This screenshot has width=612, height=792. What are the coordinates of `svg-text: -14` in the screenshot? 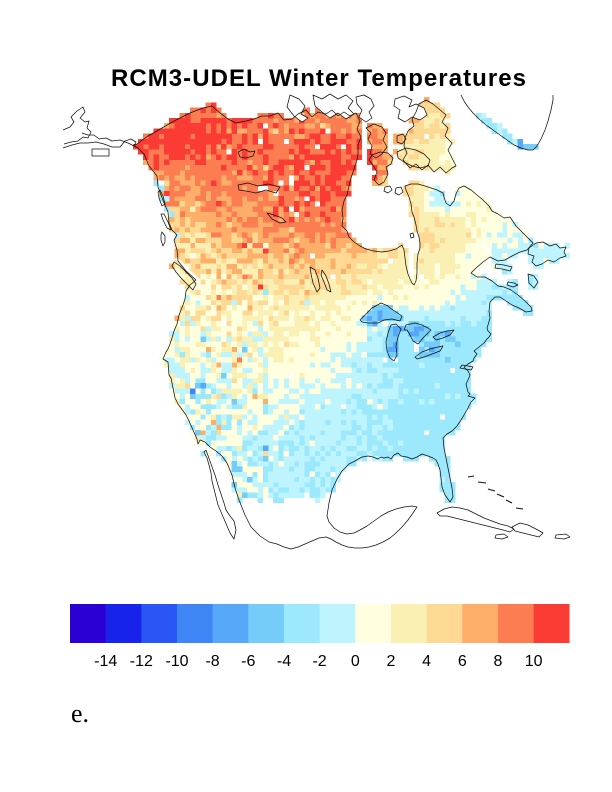 It's located at (105, 661).